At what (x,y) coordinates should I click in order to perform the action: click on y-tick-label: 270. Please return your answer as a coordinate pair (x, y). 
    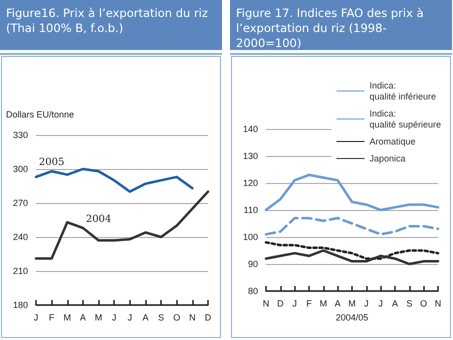
    Looking at the image, I should click on (20, 203).